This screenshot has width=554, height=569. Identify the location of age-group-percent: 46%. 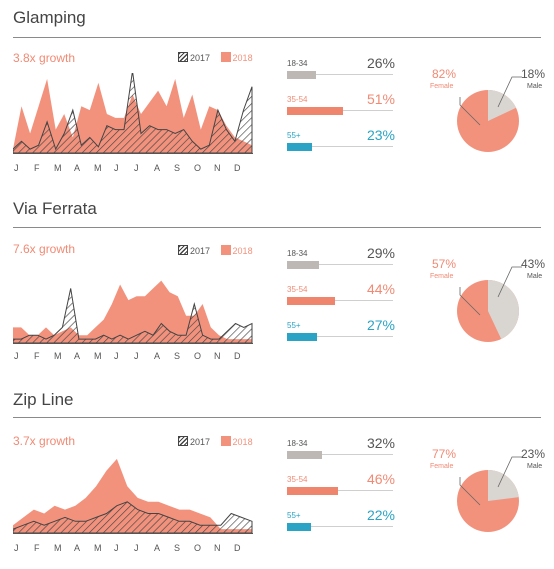
(380, 479).